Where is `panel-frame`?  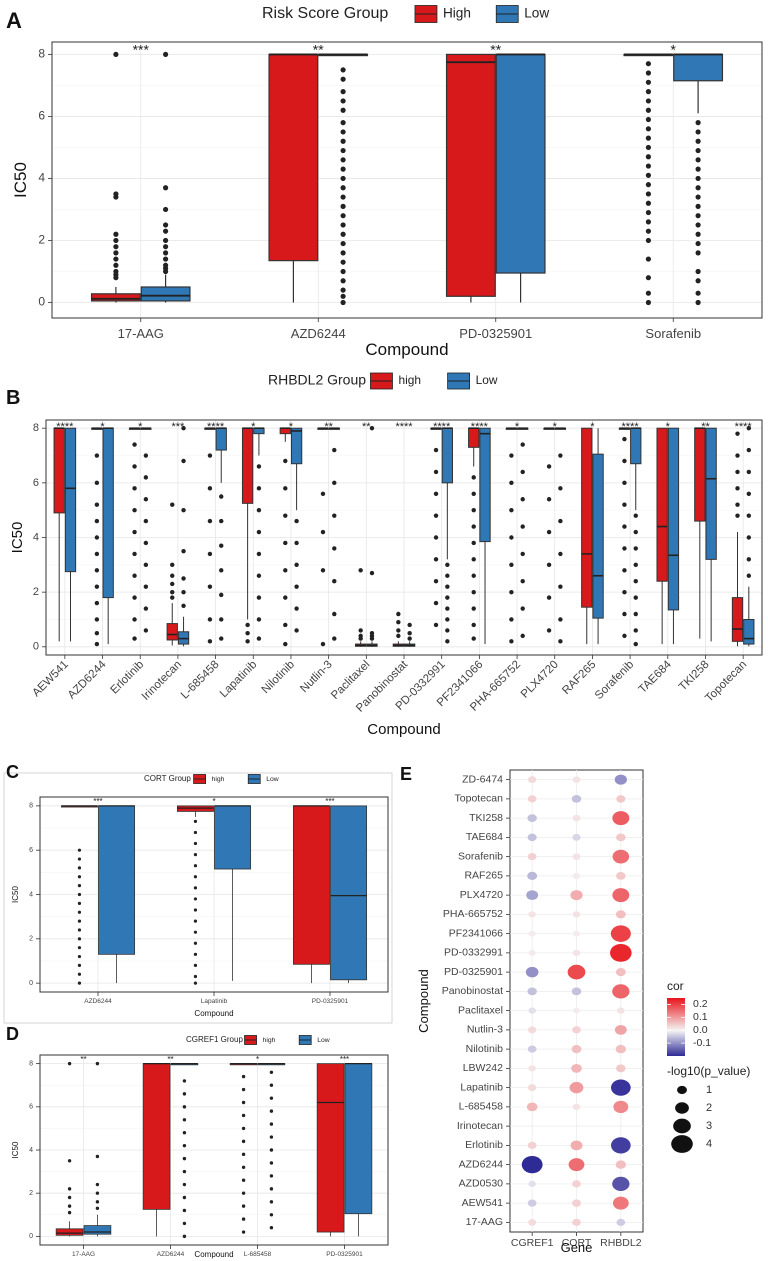
panel-frame is located at coordinates (198, 898).